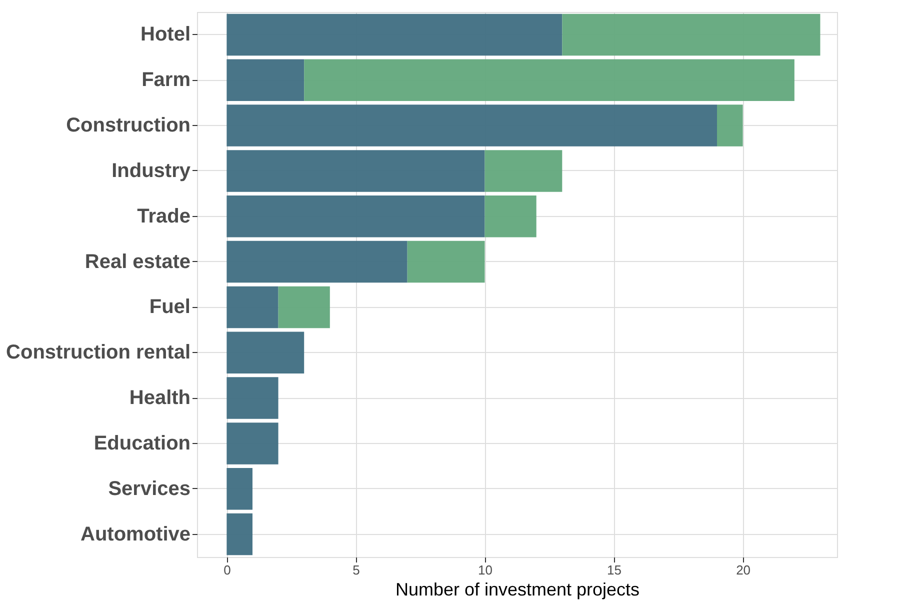  Describe the element at coordinates (159, 398) in the screenshot. I see `y-tick-label: Health` at that location.